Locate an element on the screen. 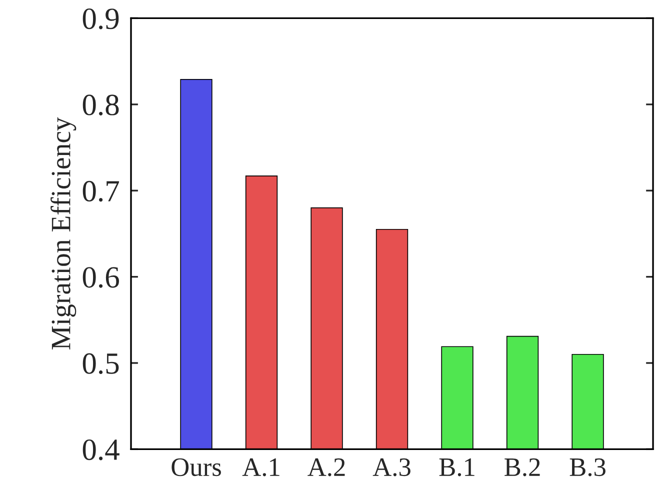 The height and width of the screenshot is (492, 655). y-tick-label: 0.4 is located at coordinates (101, 449).